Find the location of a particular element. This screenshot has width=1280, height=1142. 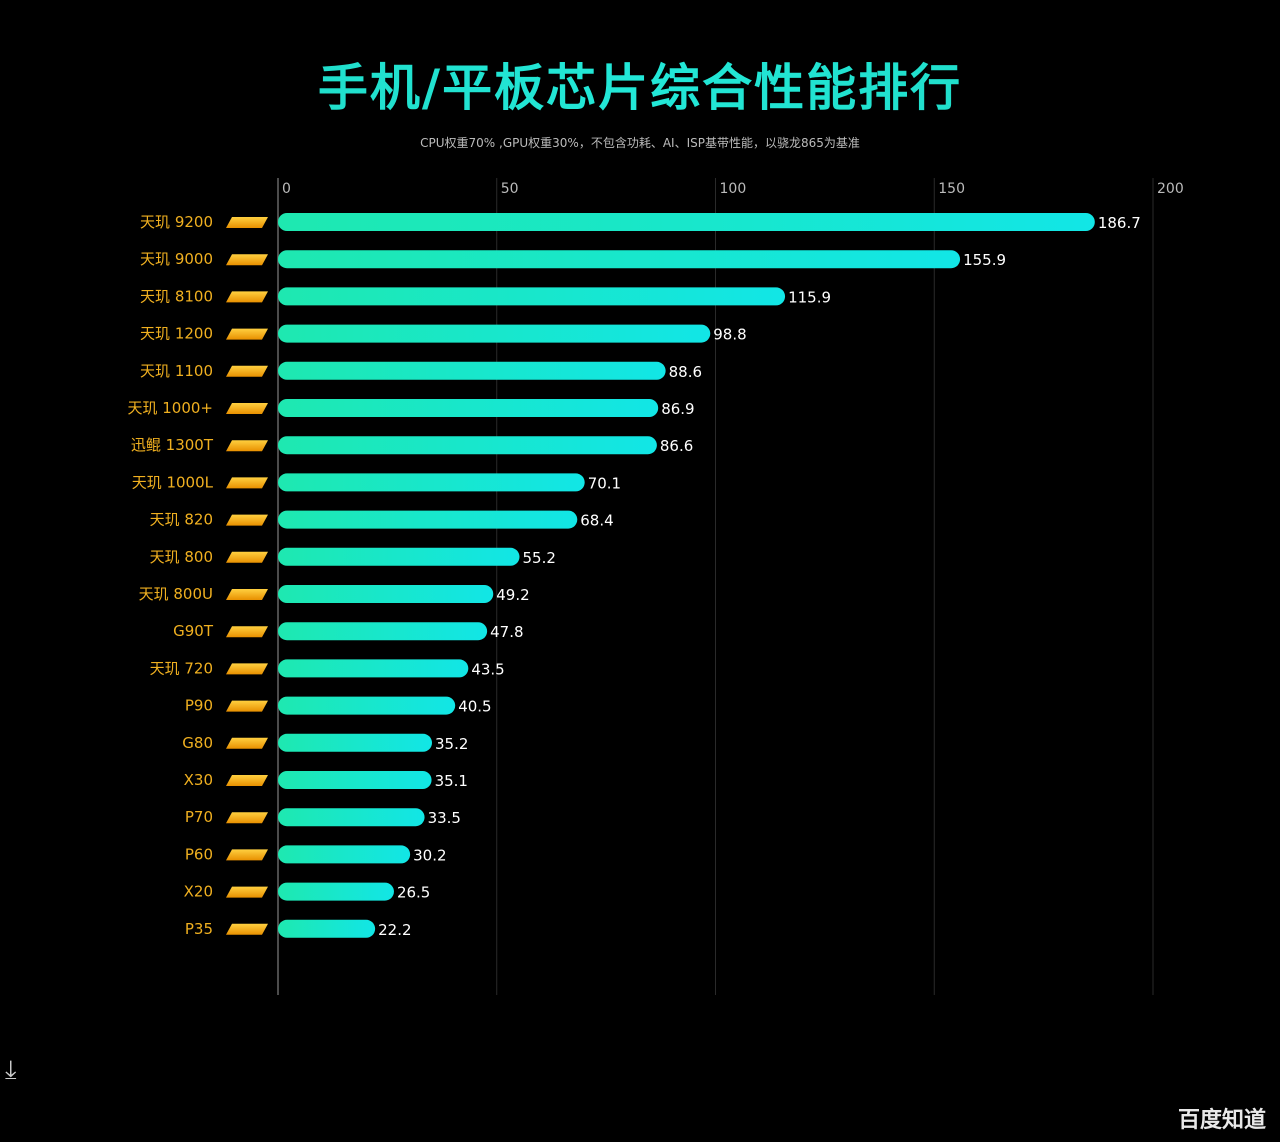

category-label: 天玑 8100 is located at coordinates (176, 296).